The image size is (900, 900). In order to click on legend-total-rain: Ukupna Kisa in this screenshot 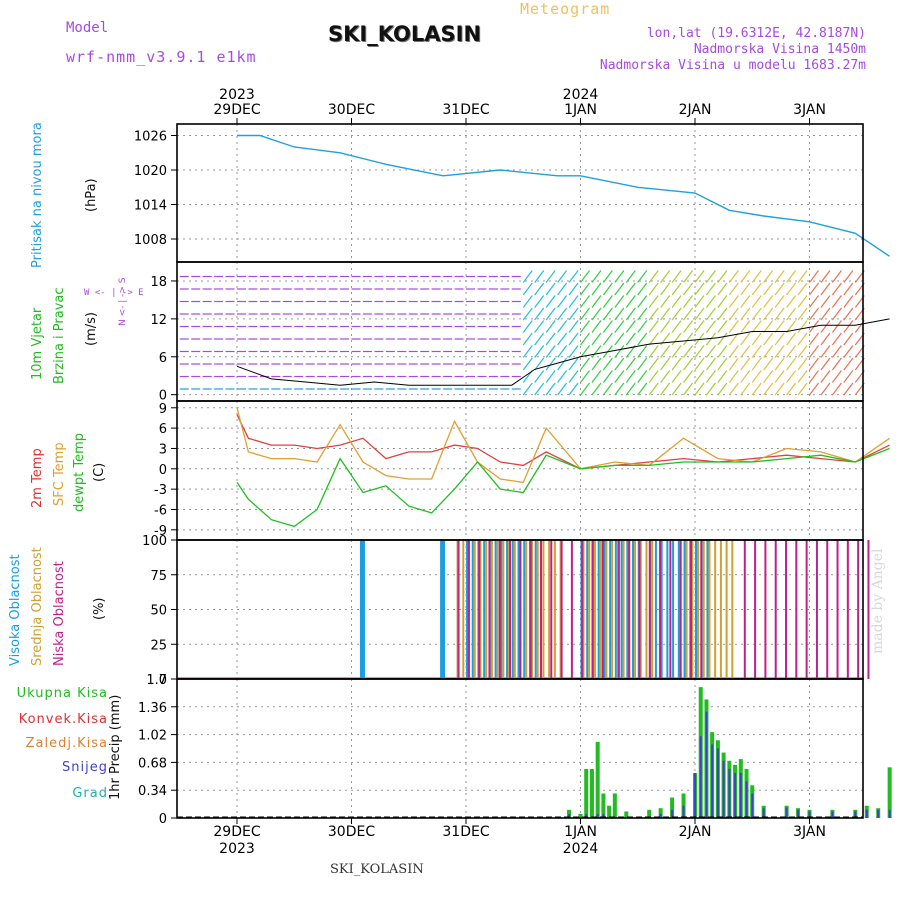, I will do `click(62, 693)`.